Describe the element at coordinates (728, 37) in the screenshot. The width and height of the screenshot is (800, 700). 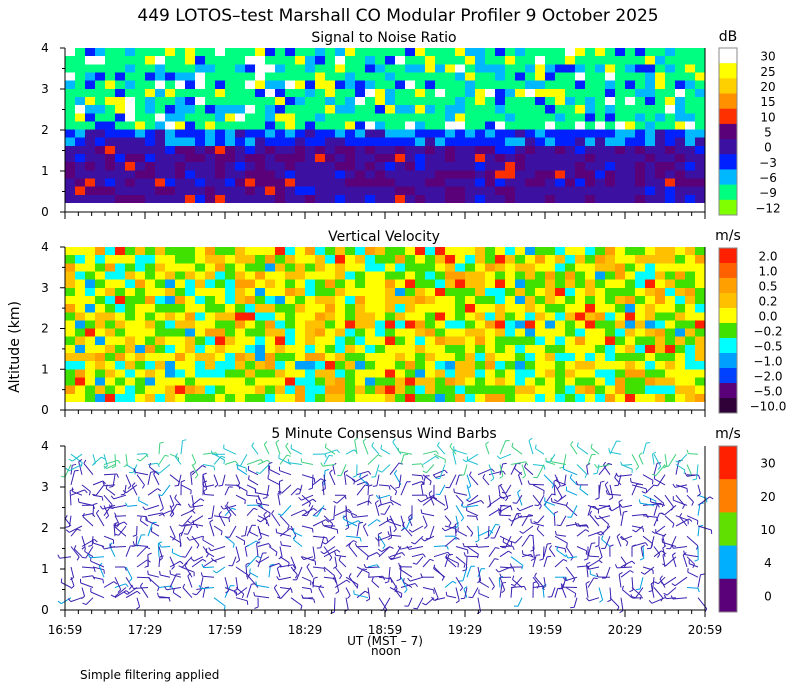
I see `snr-units: dB` at that location.